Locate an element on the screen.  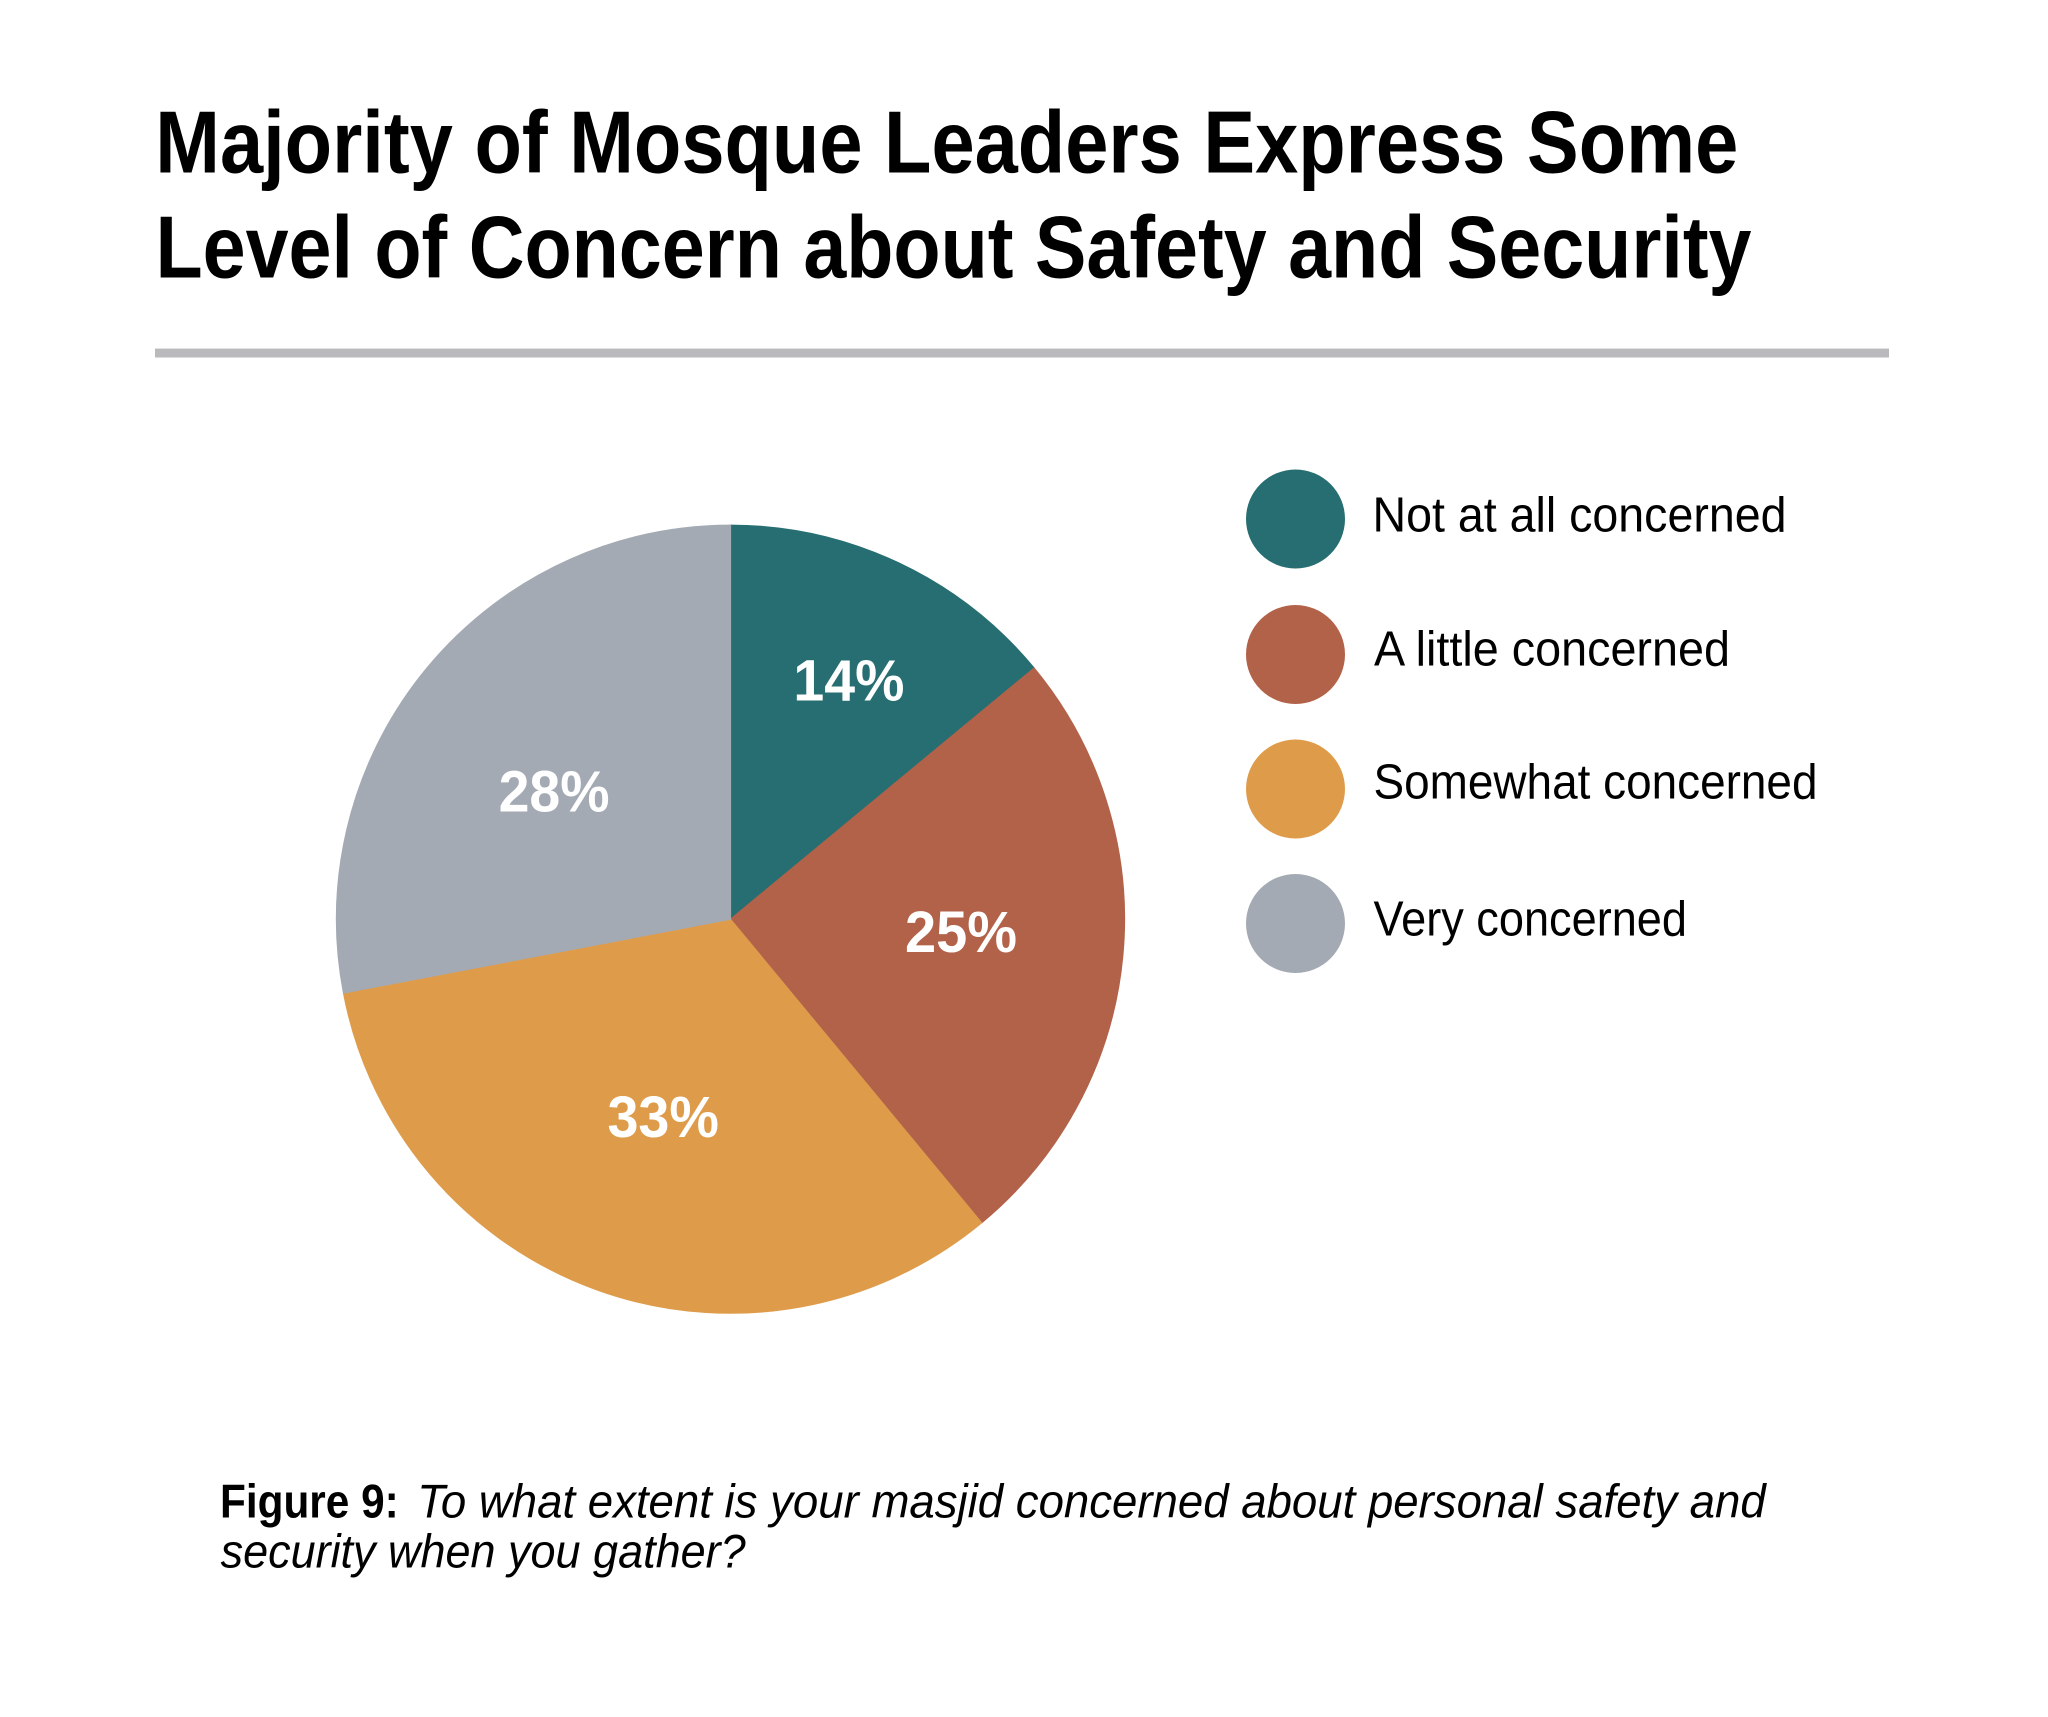
svg-text: Figure 9: is located at coordinates (309, 1501).